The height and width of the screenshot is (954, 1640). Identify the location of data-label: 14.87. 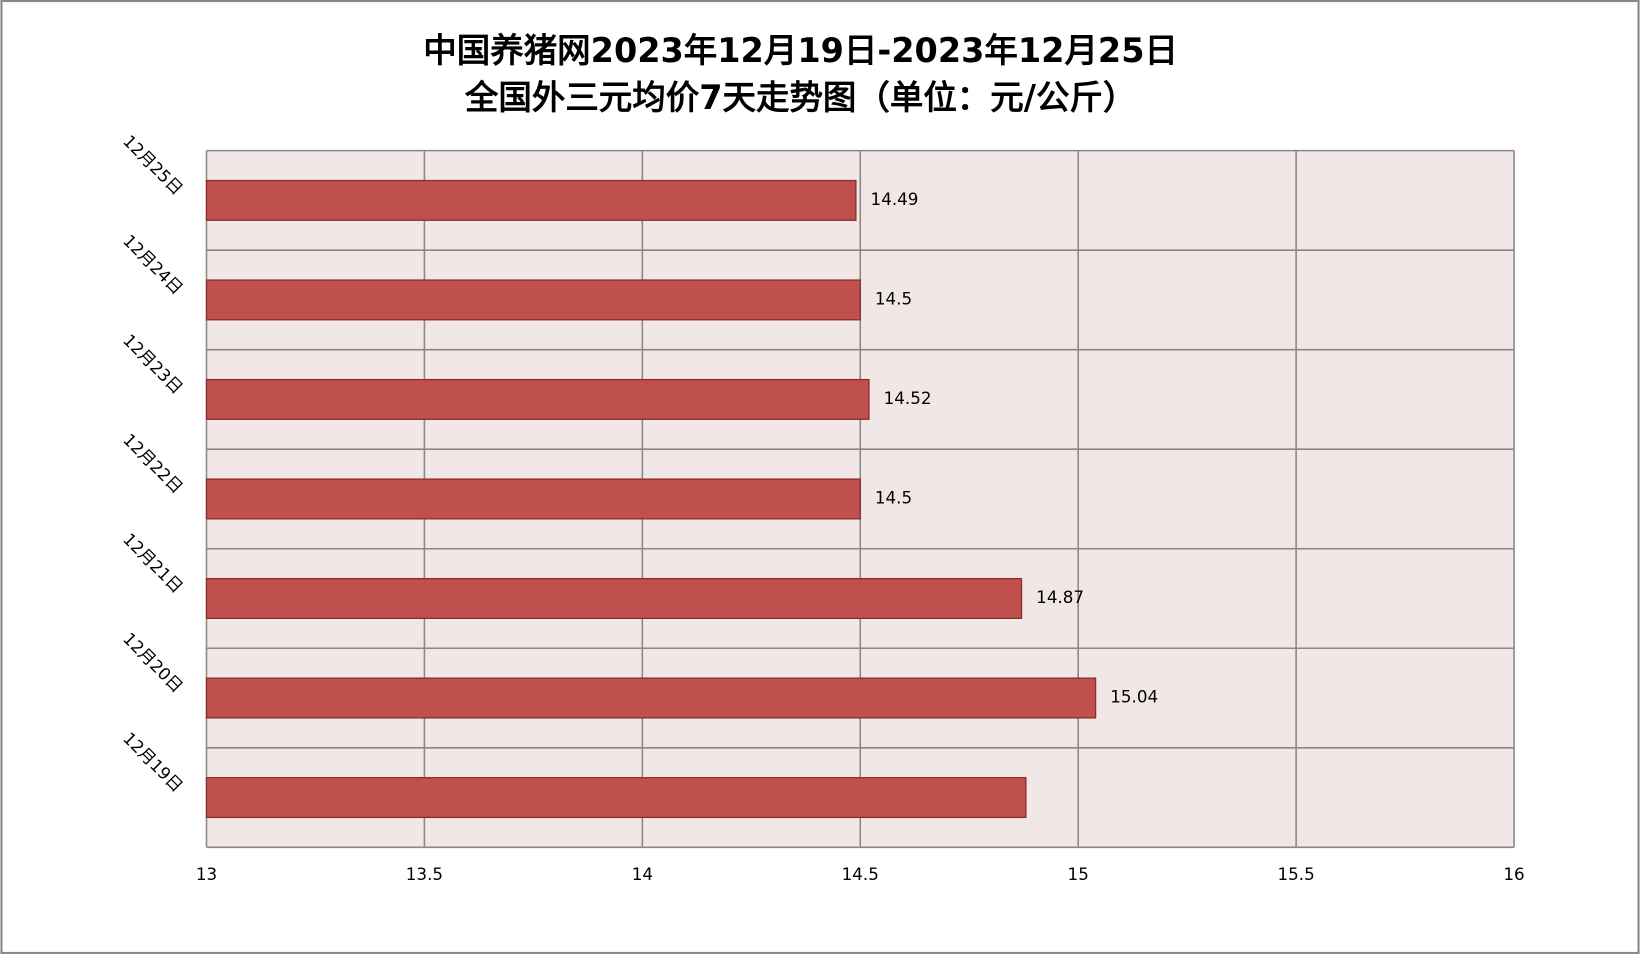
(1060, 597).